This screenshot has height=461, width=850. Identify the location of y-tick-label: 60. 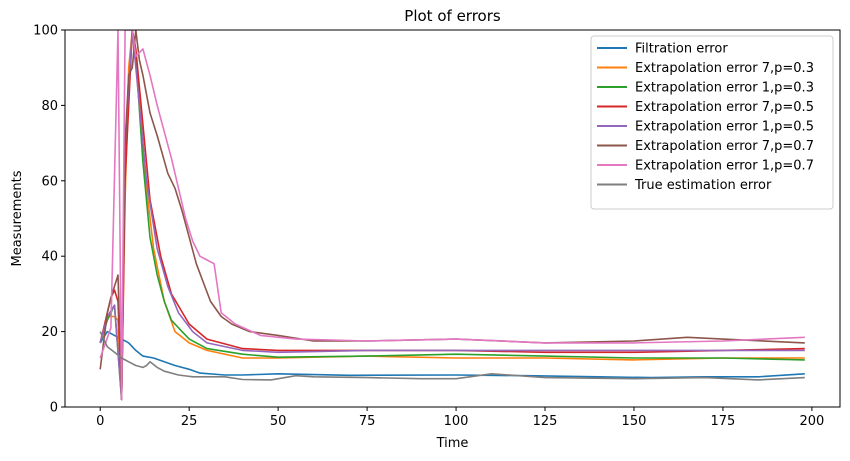
(49, 181).